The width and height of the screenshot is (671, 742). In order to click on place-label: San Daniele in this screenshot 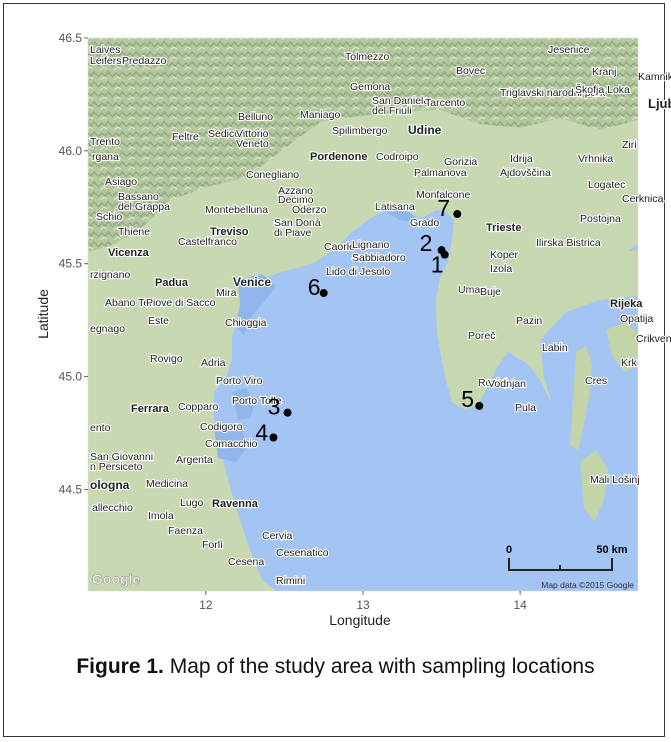, I will do `click(400, 101)`.